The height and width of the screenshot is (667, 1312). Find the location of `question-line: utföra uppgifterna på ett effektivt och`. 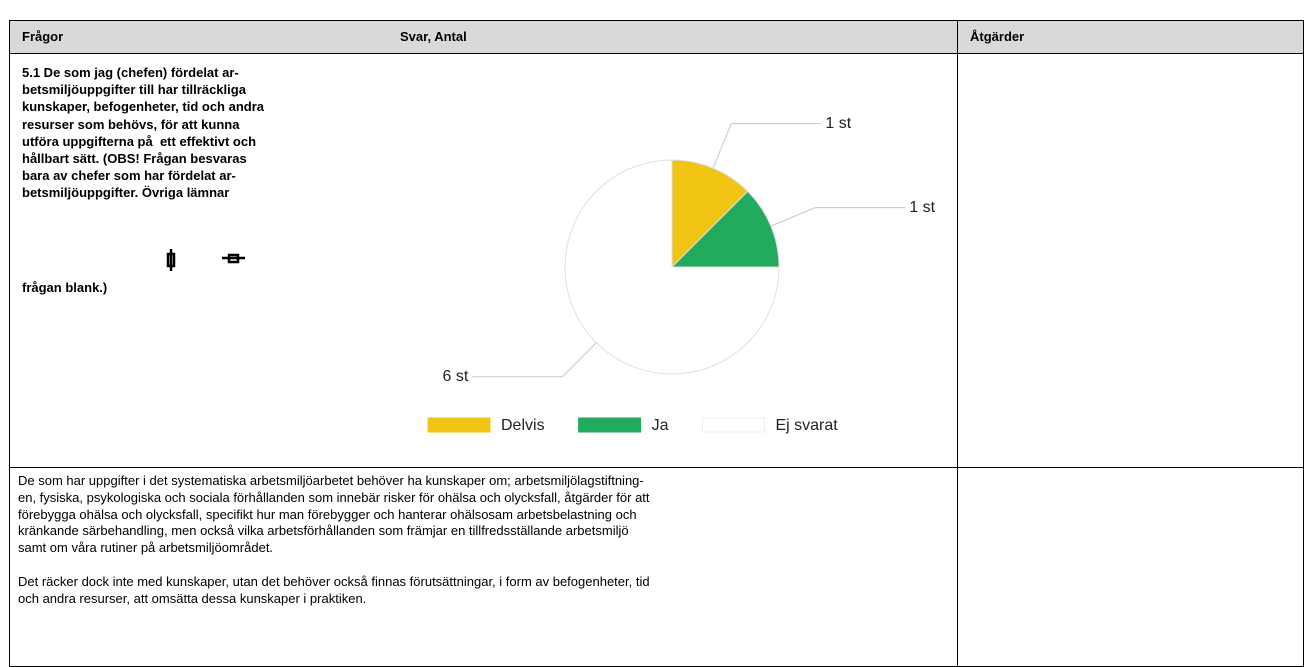

question-line: utföra uppgifterna på ett effektivt och is located at coordinates (139, 141).